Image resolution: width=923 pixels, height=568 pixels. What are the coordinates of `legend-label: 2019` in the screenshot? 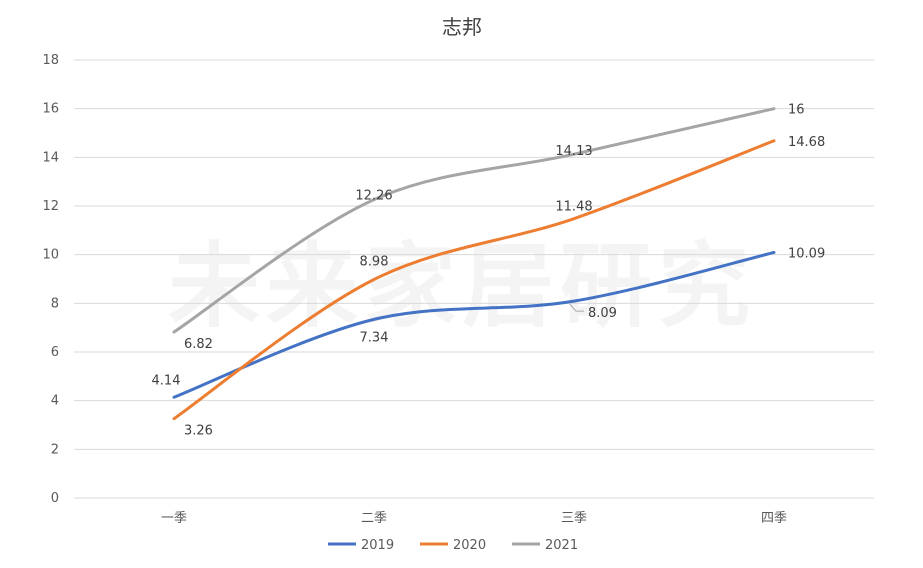 It's located at (377, 545).